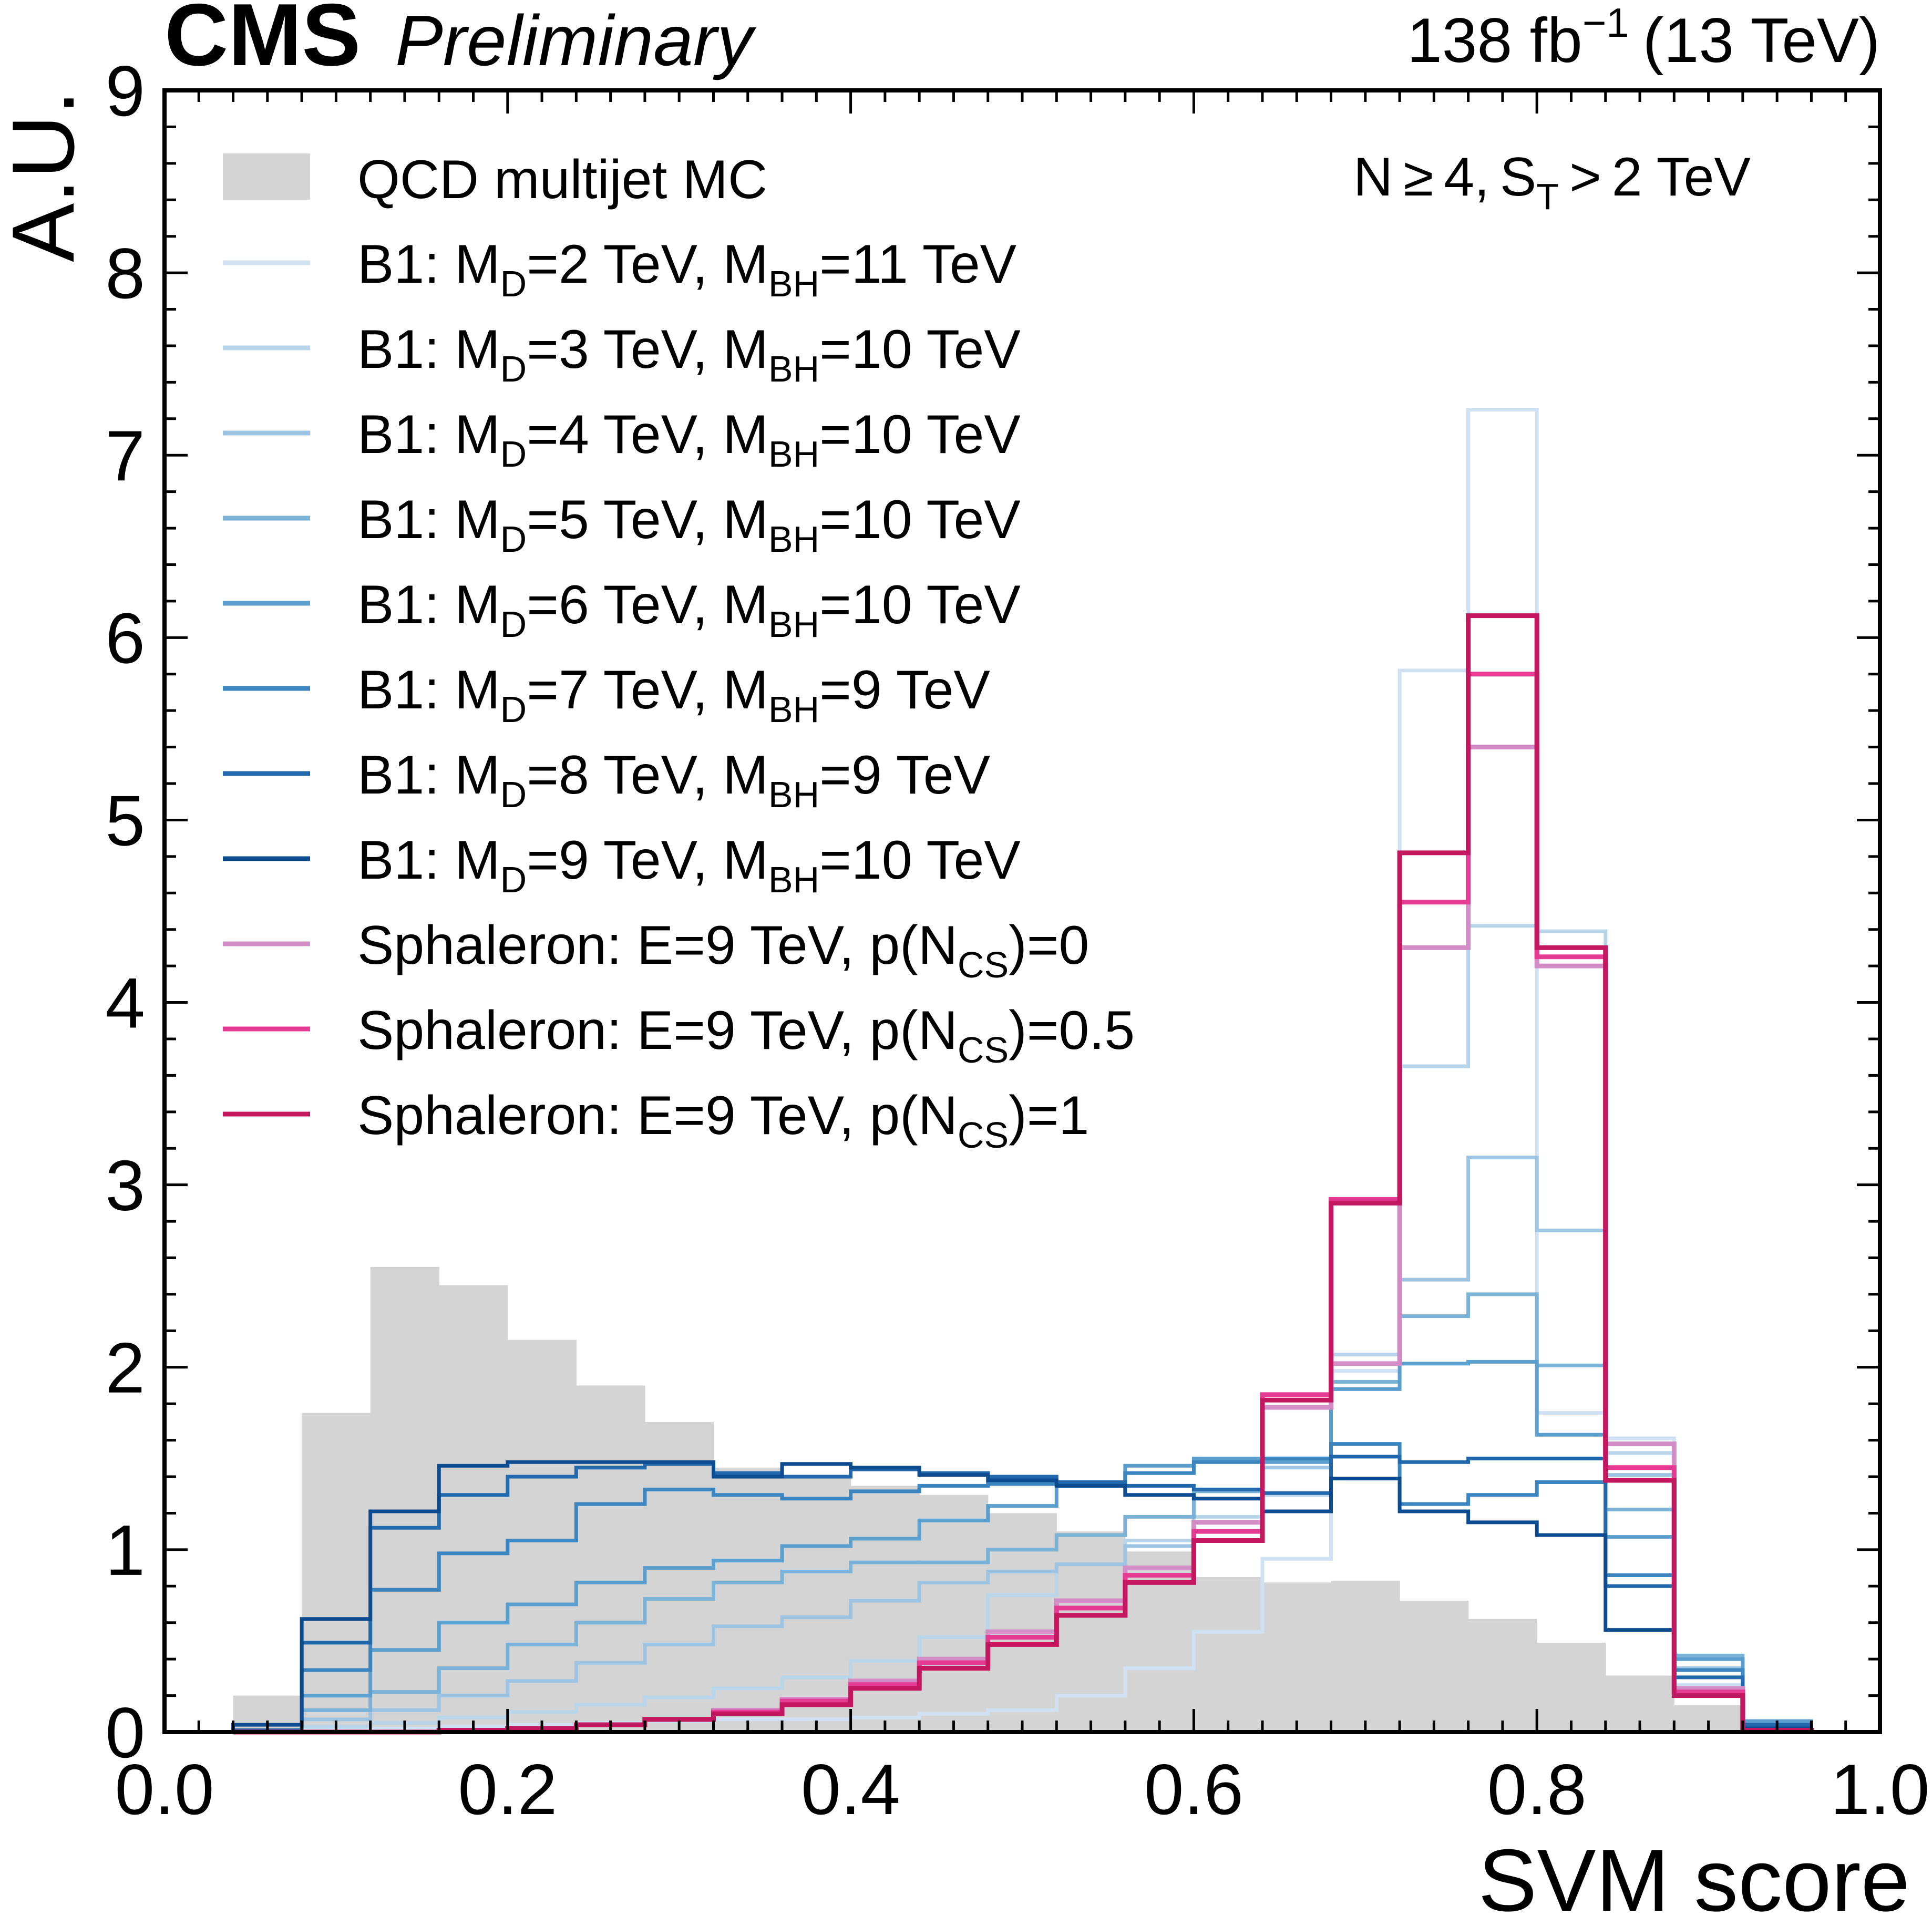  Describe the element at coordinates (689, 439) in the screenshot. I see `legend-label-3: B1: MD=4 TeV, MBH=10 TeV` at that location.